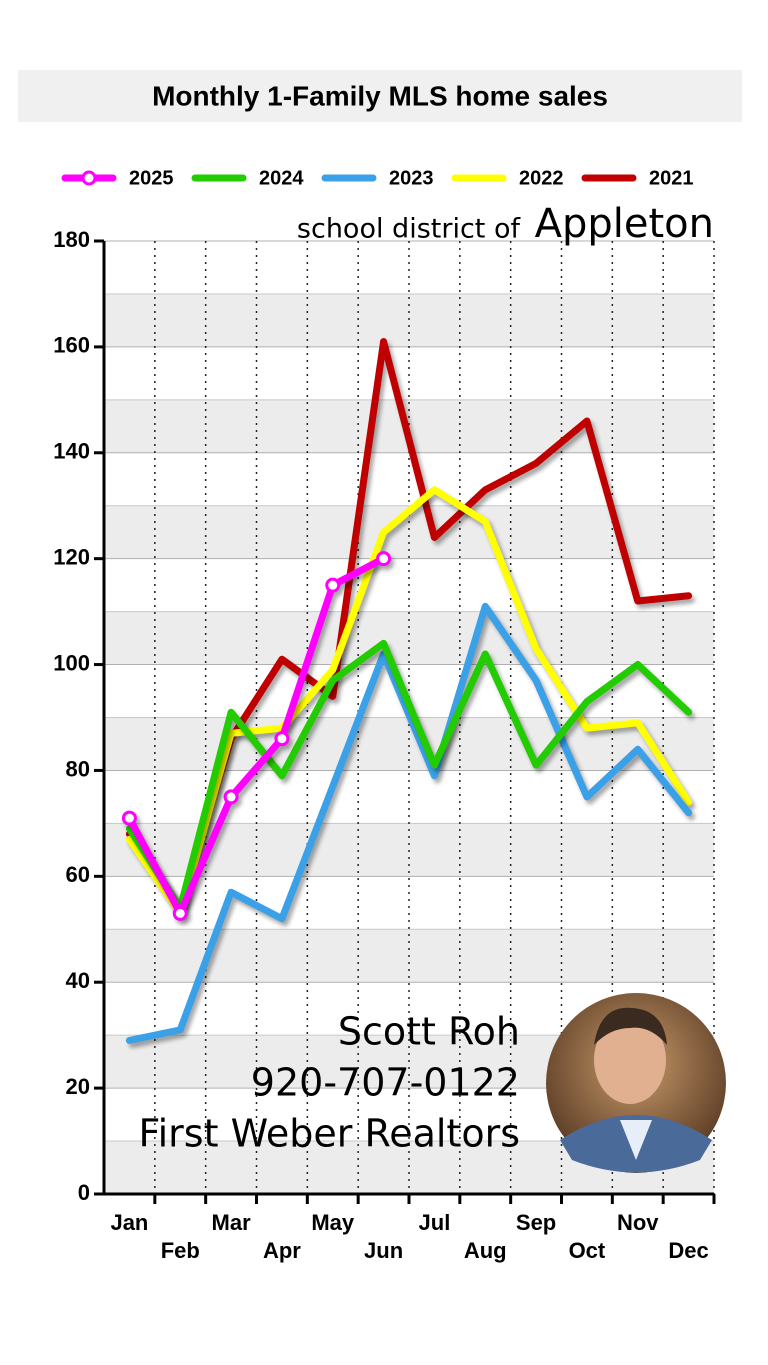  What do you see at coordinates (409, 229) in the screenshot?
I see `subtitle-prefix: school district of` at bounding box center [409, 229].